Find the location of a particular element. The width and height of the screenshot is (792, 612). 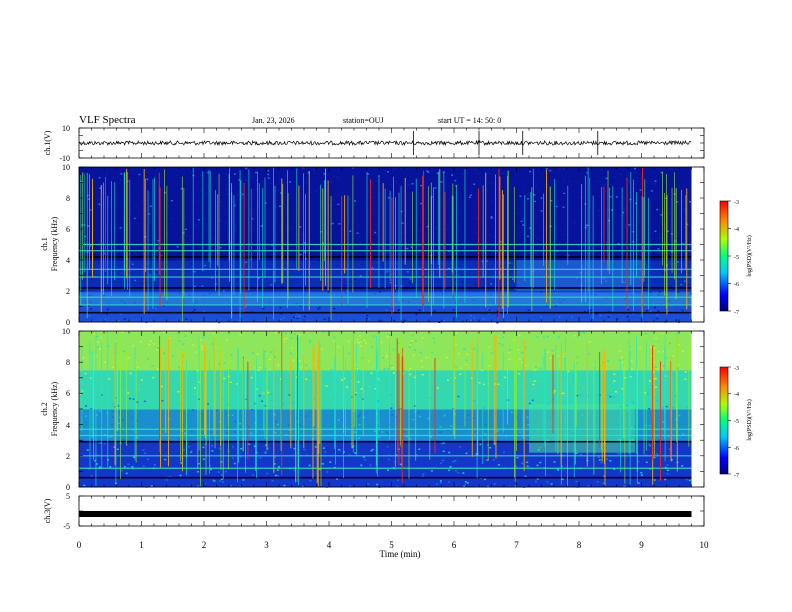

xtick-10: 10 is located at coordinates (705, 545).